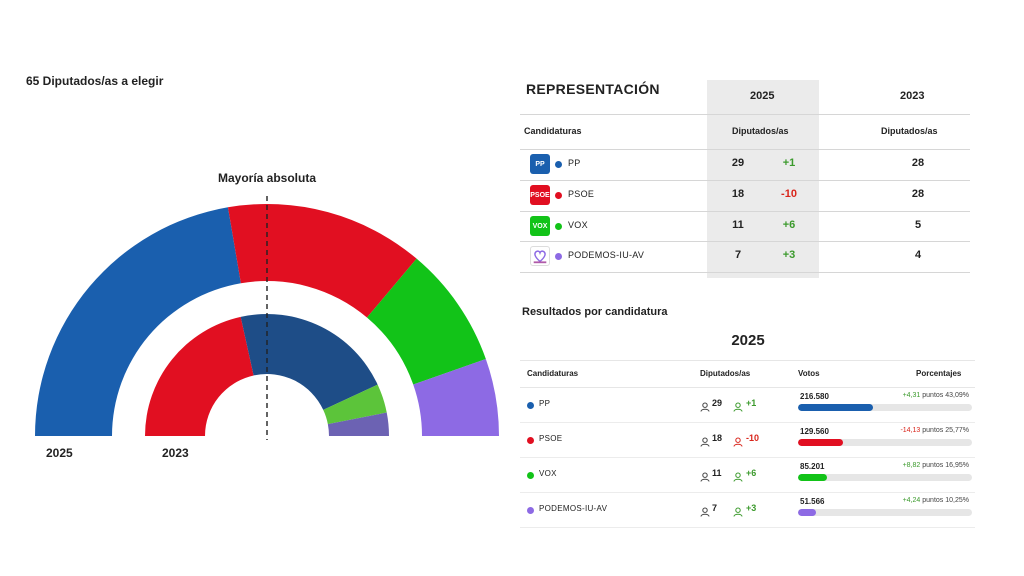  Describe the element at coordinates (551, 438) in the screenshot. I see `party-name: PSOE` at that location.